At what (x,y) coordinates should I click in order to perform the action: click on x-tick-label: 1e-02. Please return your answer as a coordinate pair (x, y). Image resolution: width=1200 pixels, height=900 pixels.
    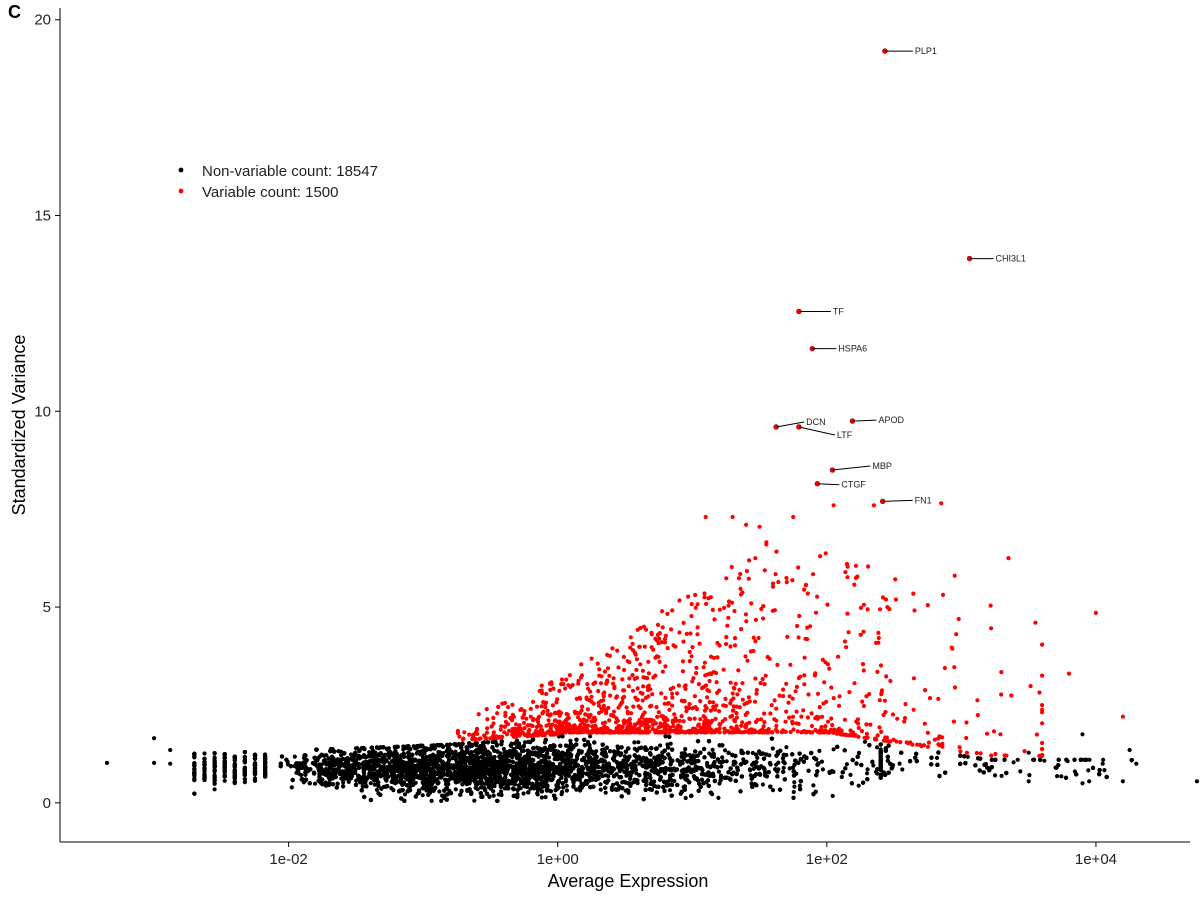
    Looking at the image, I should click on (288, 859).